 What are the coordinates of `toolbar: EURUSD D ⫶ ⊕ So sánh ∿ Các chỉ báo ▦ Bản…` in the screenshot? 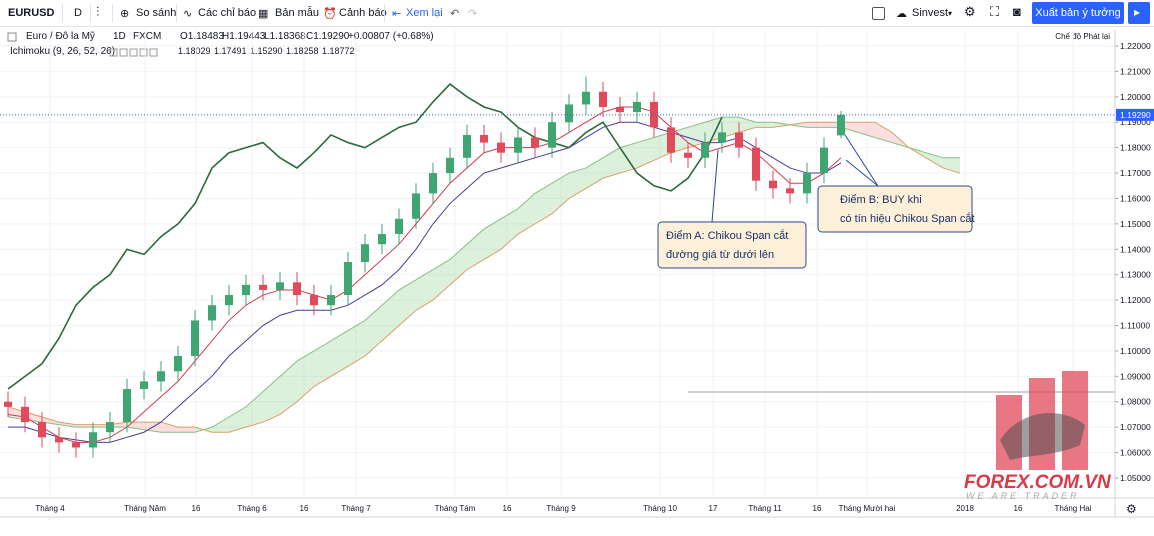 It's located at (577, 13).